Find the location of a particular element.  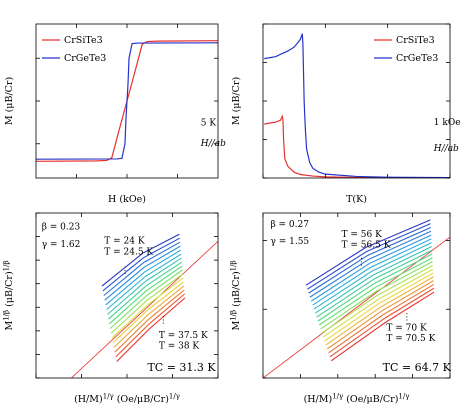

annotation: TC = 64.7 K is located at coordinates (417, 367).